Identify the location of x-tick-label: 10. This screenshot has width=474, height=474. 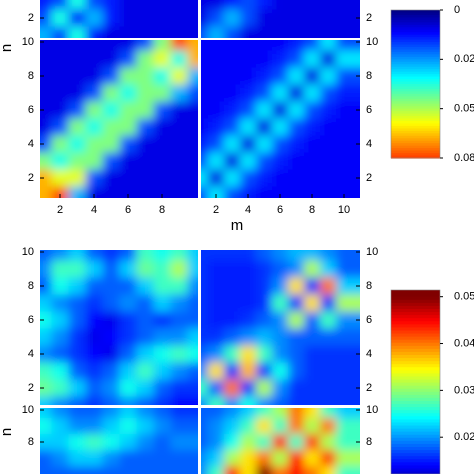
(344, 210).